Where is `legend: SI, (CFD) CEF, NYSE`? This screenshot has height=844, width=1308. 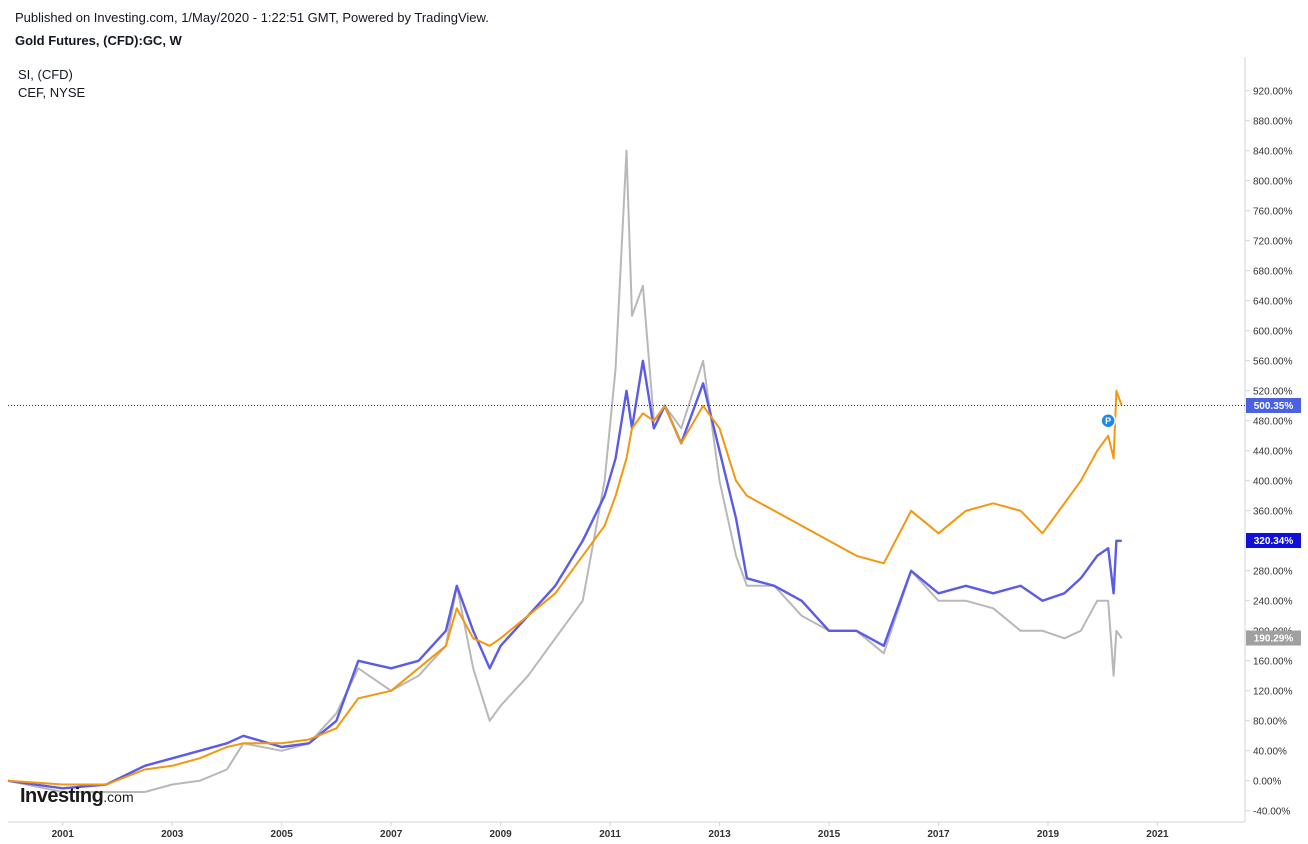 legend: SI, (CFD) CEF, NYSE is located at coordinates (51, 84).